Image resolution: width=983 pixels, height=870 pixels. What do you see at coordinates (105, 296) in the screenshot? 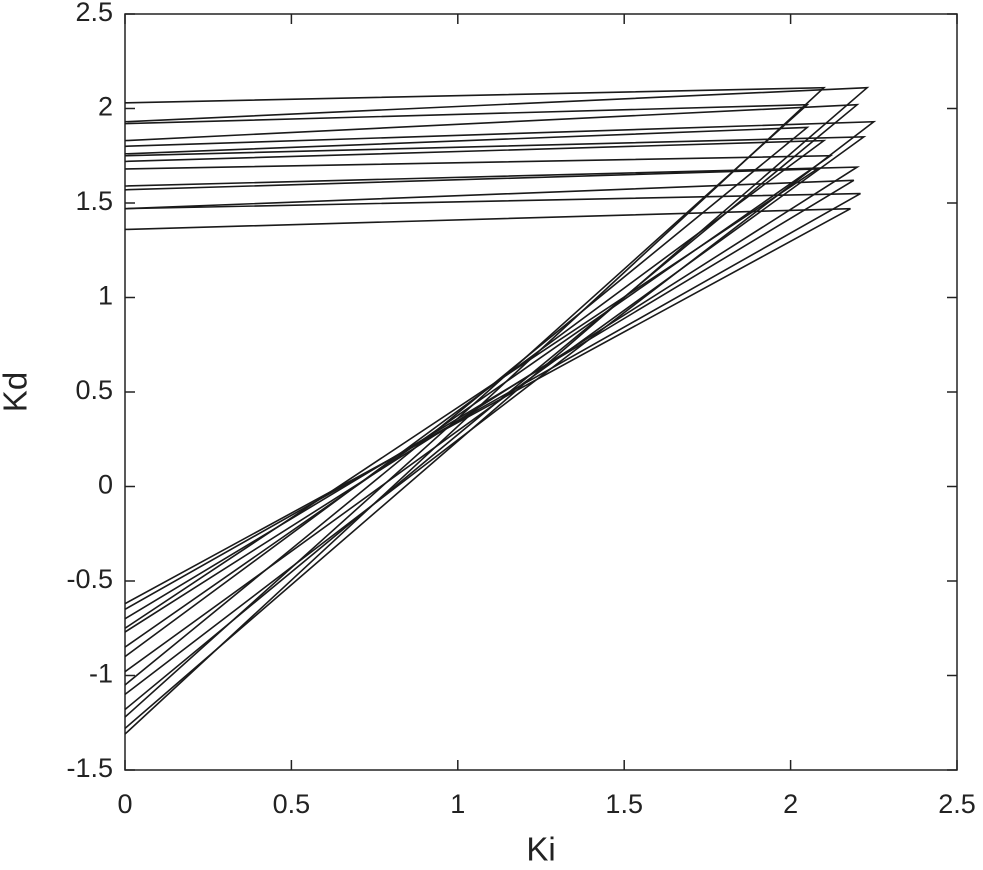
I see `y-tick-label: 1` at bounding box center [105, 296].